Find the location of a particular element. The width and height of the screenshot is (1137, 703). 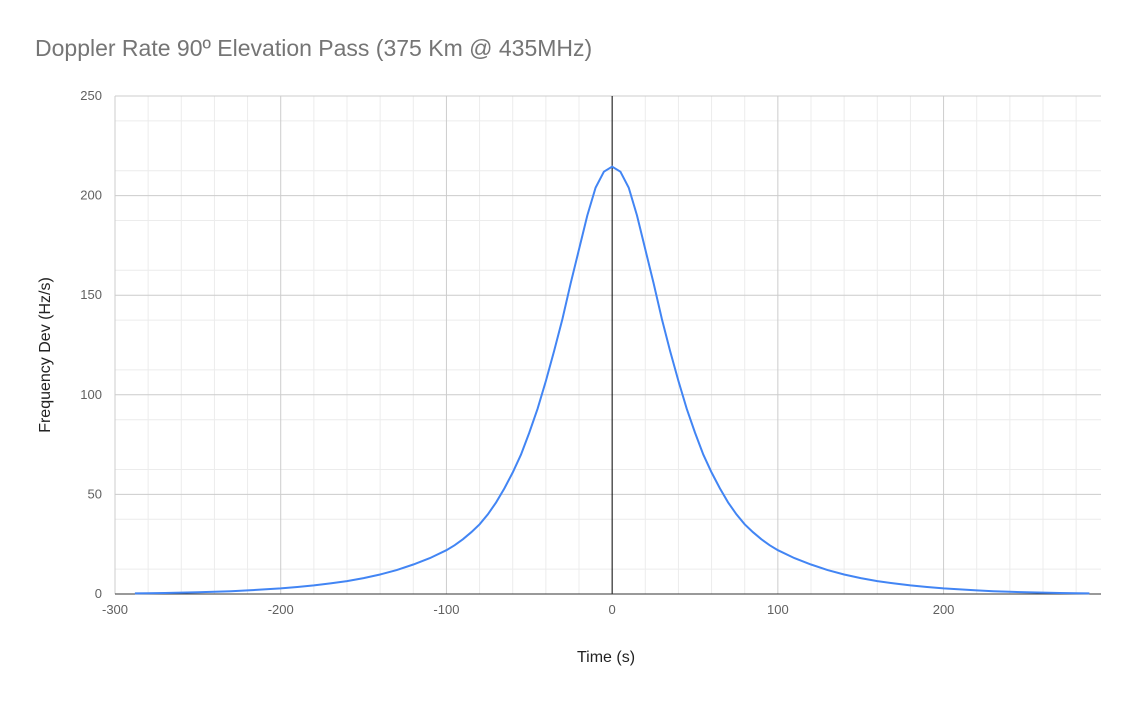

y-tick-label: 50 is located at coordinates (95, 493).